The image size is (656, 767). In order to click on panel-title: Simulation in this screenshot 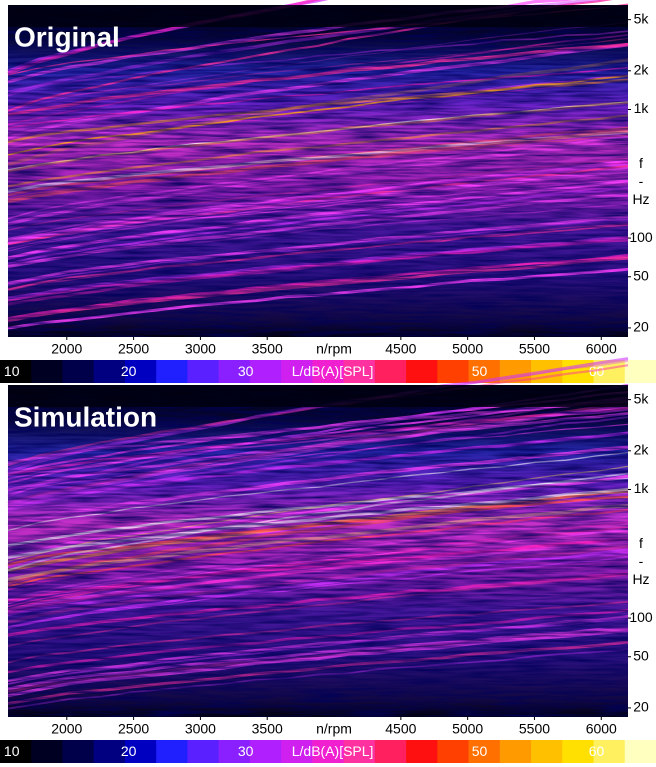, I will do `click(85, 416)`.